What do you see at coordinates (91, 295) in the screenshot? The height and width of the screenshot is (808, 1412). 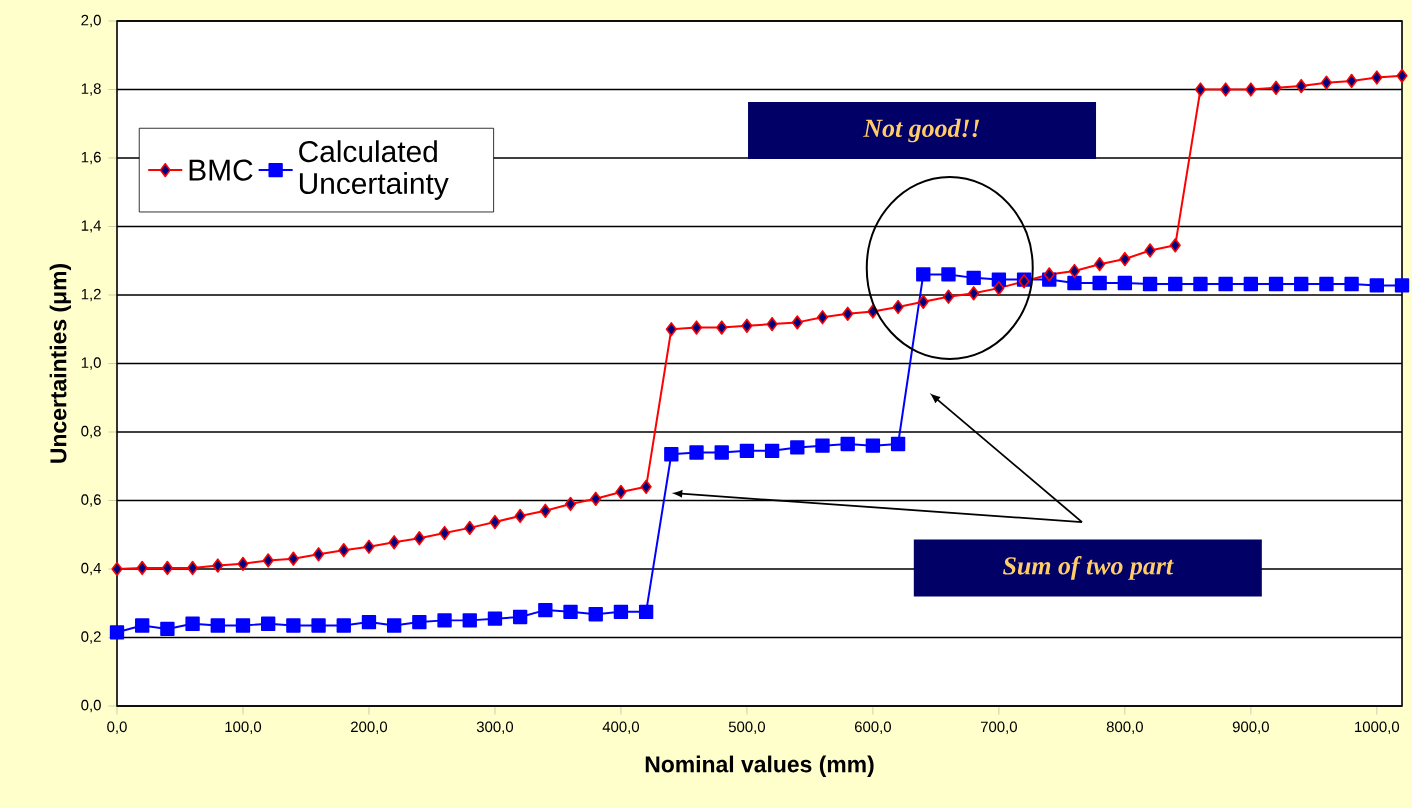 I see `y-tick-label: 1,2` at bounding box center [91, 295].